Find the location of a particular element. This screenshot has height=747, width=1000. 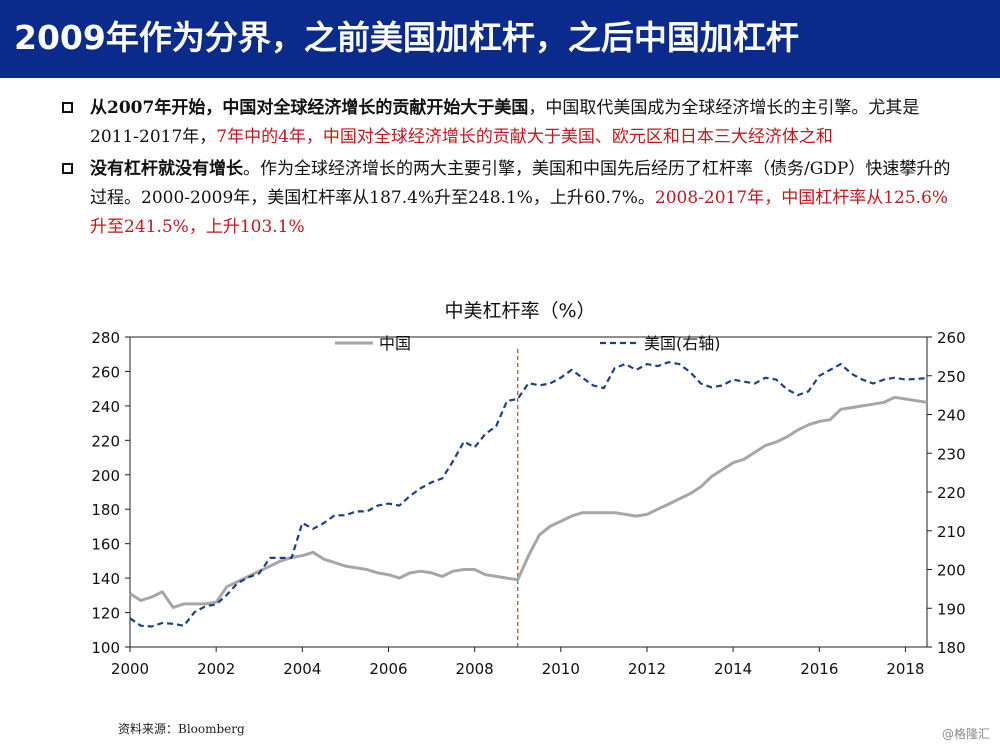

y-left-tick-label: 120 is located at coordinates (105, 614).